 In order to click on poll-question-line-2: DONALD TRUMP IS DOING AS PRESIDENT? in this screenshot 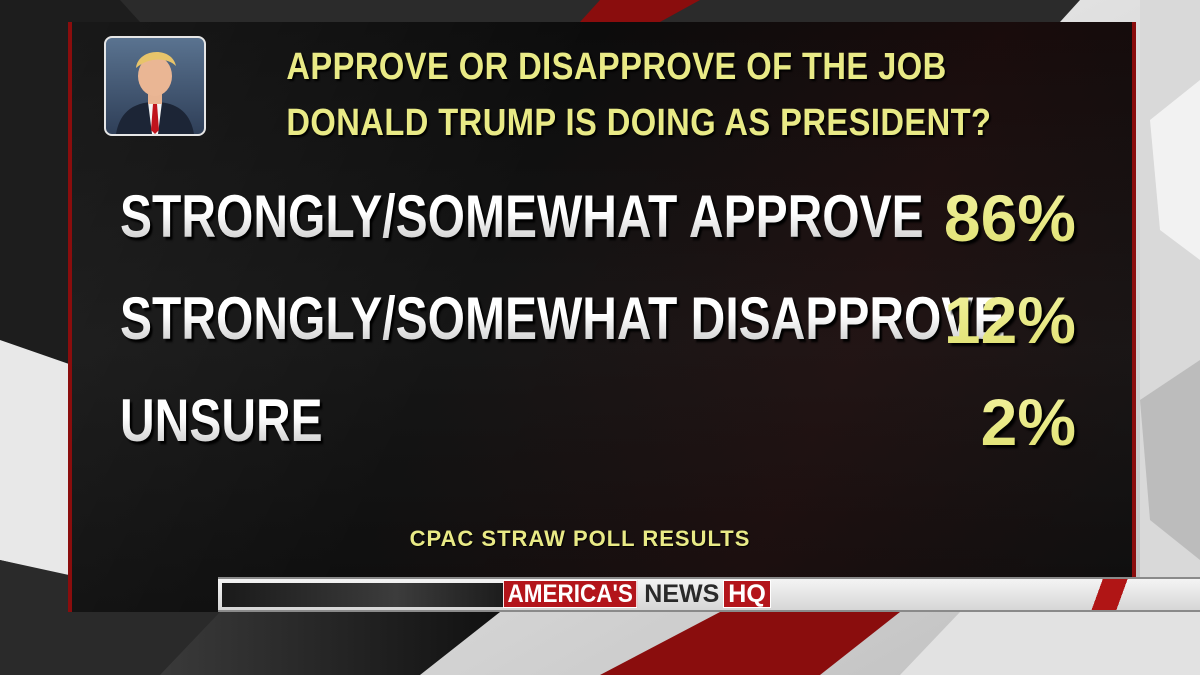, I will do `click(639, 123)`.